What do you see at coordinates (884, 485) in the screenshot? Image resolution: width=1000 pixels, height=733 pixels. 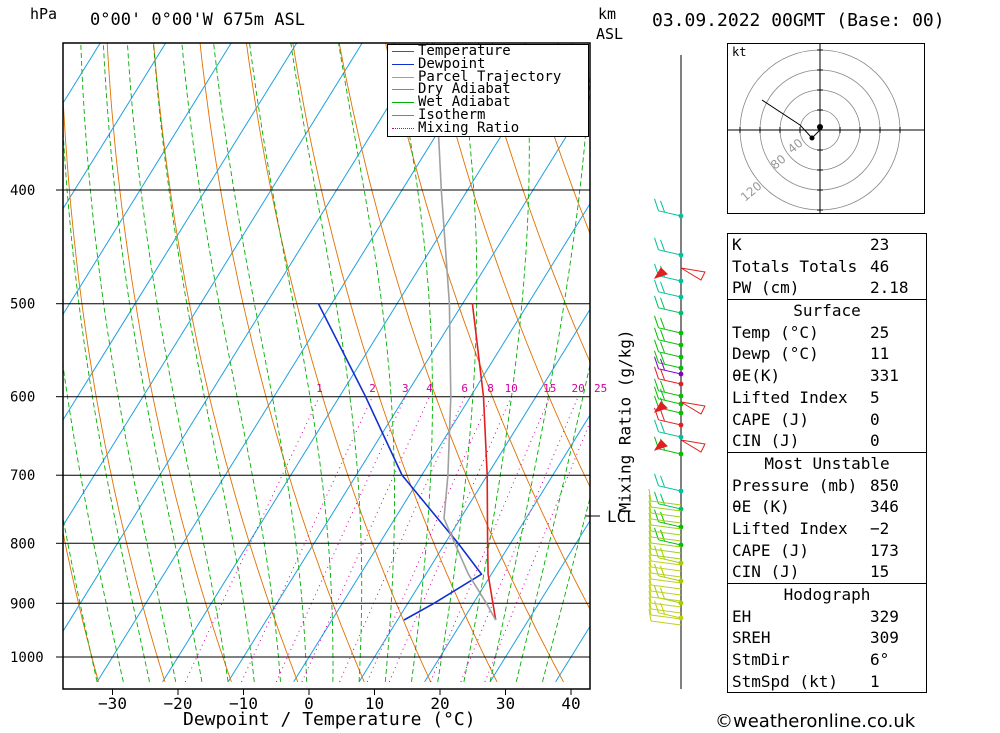 I see `stat-value: 850` at bounding box center [884, 485].